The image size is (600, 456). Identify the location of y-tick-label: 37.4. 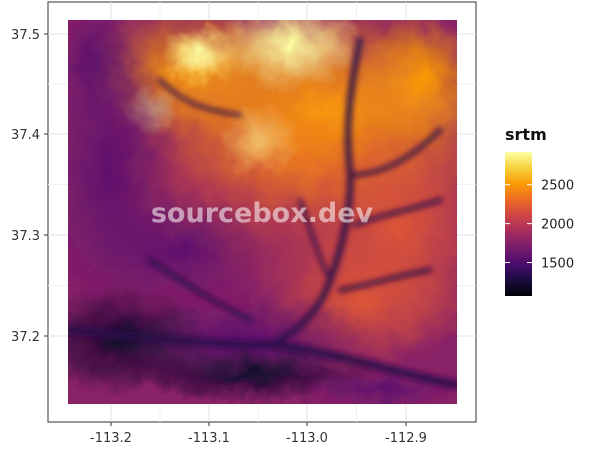
(25, 135).